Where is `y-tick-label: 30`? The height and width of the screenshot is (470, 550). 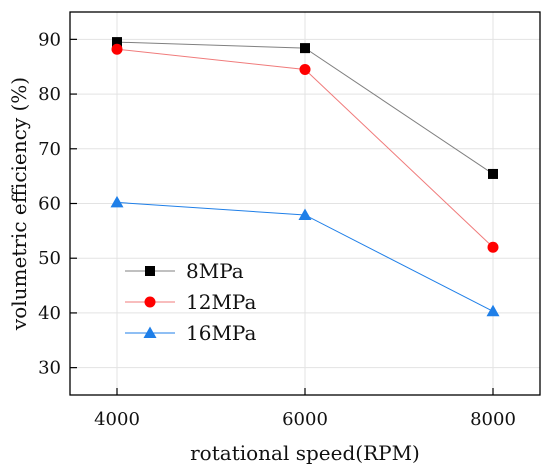
y-tick-label: 30 is located at coordinates (49, 368).